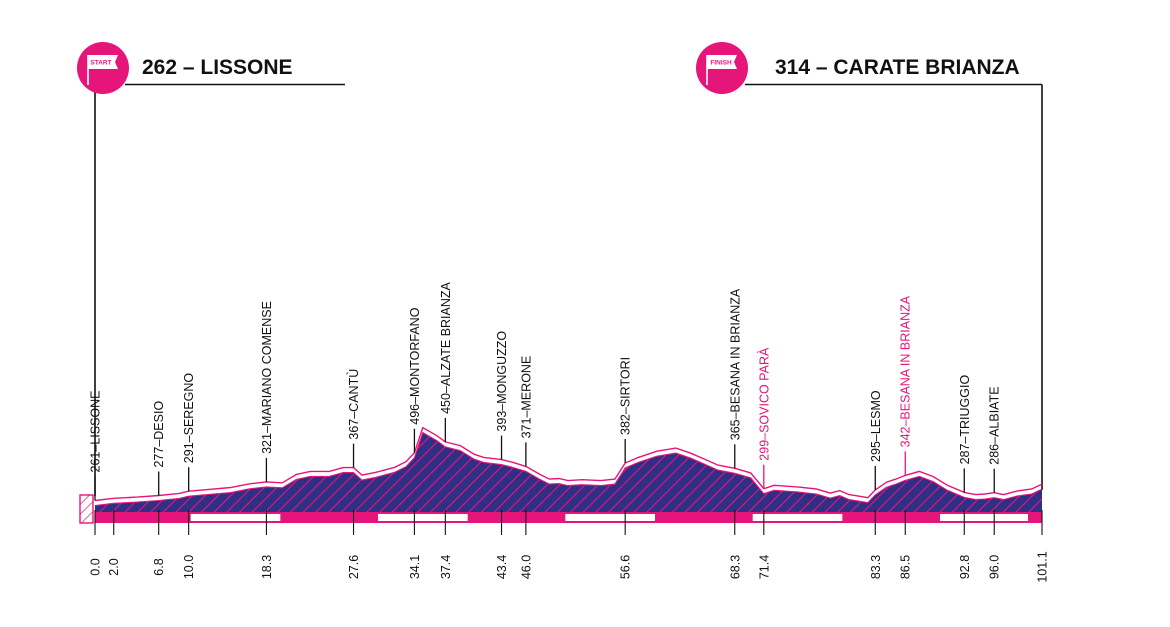  What do you see at coordinates (159, 566) in the screenshot?
I see `km-tick-label: 6.8` at bounding box center [159, 566].